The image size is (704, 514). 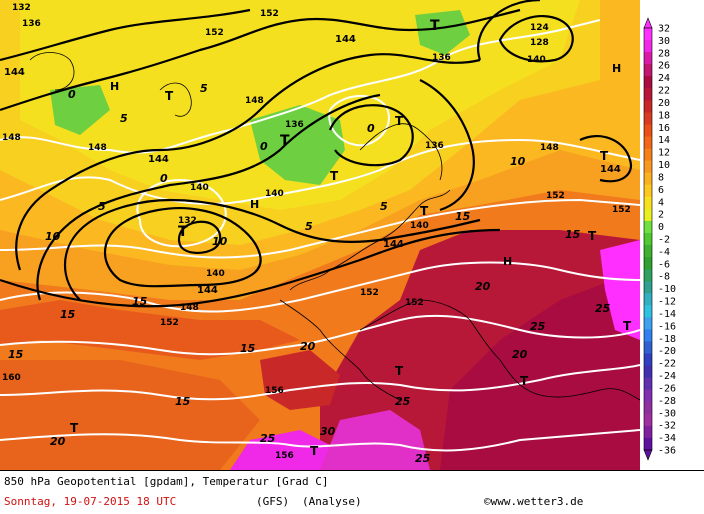 I want to click on legend-label: -4, so click(x=664, y=252).